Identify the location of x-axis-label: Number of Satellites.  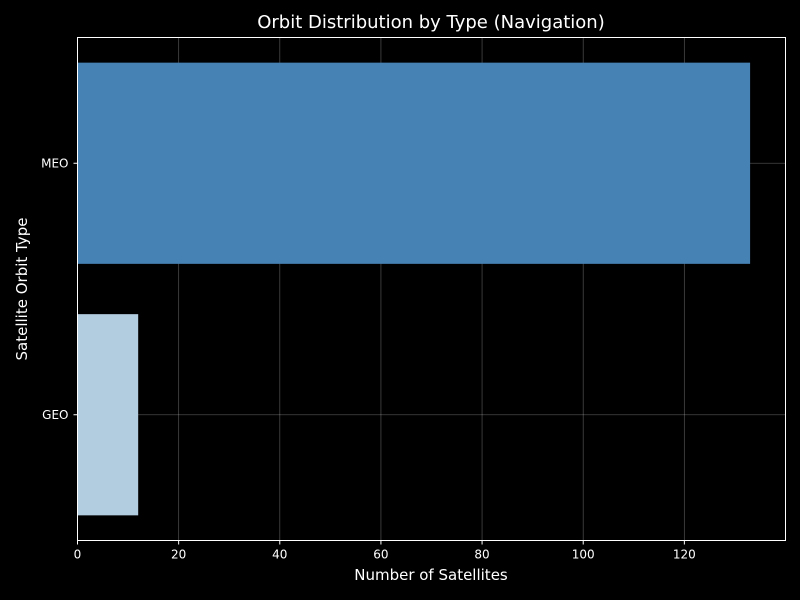
(431, 575).